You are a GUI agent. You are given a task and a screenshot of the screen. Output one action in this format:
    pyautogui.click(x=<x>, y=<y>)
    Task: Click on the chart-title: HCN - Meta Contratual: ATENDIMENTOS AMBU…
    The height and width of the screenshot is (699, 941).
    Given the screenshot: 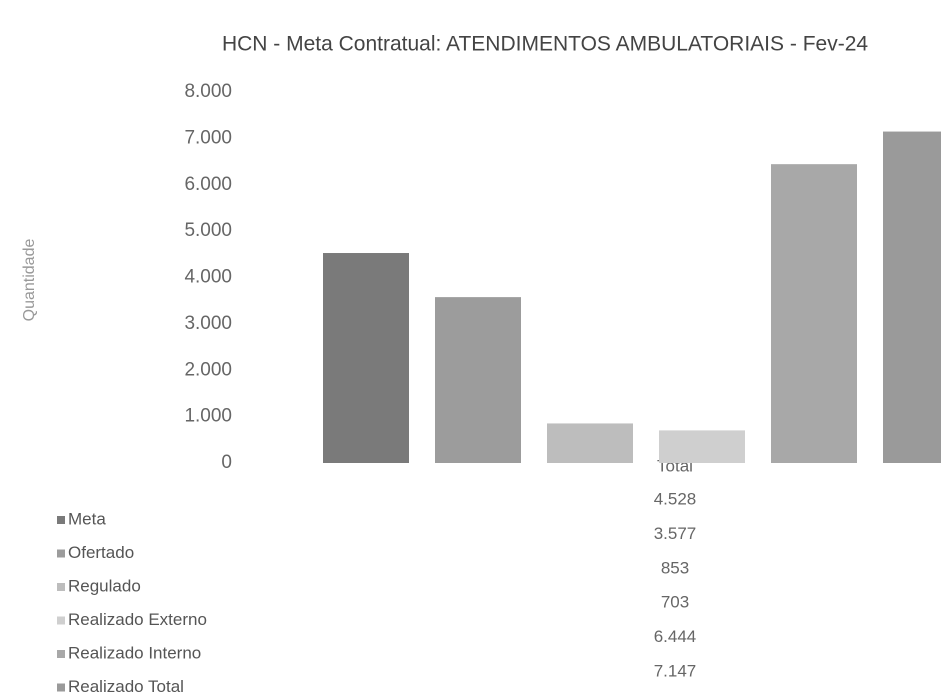 What is the action you would take?
    pyautogui.click(x=545, y=44)
    